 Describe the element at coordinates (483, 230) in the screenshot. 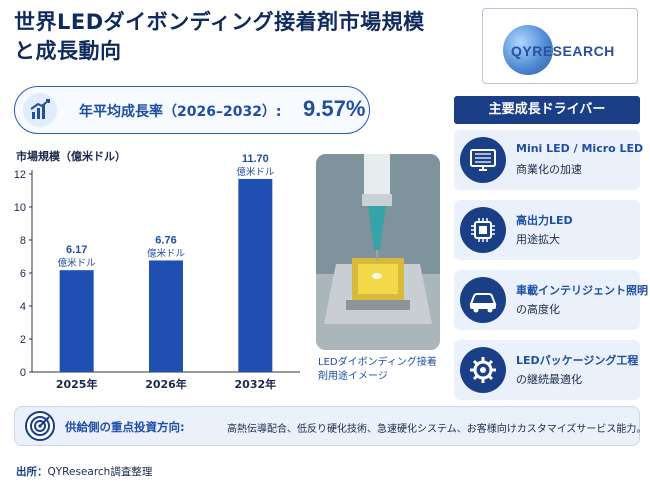

I see `chip-icon` at that location.